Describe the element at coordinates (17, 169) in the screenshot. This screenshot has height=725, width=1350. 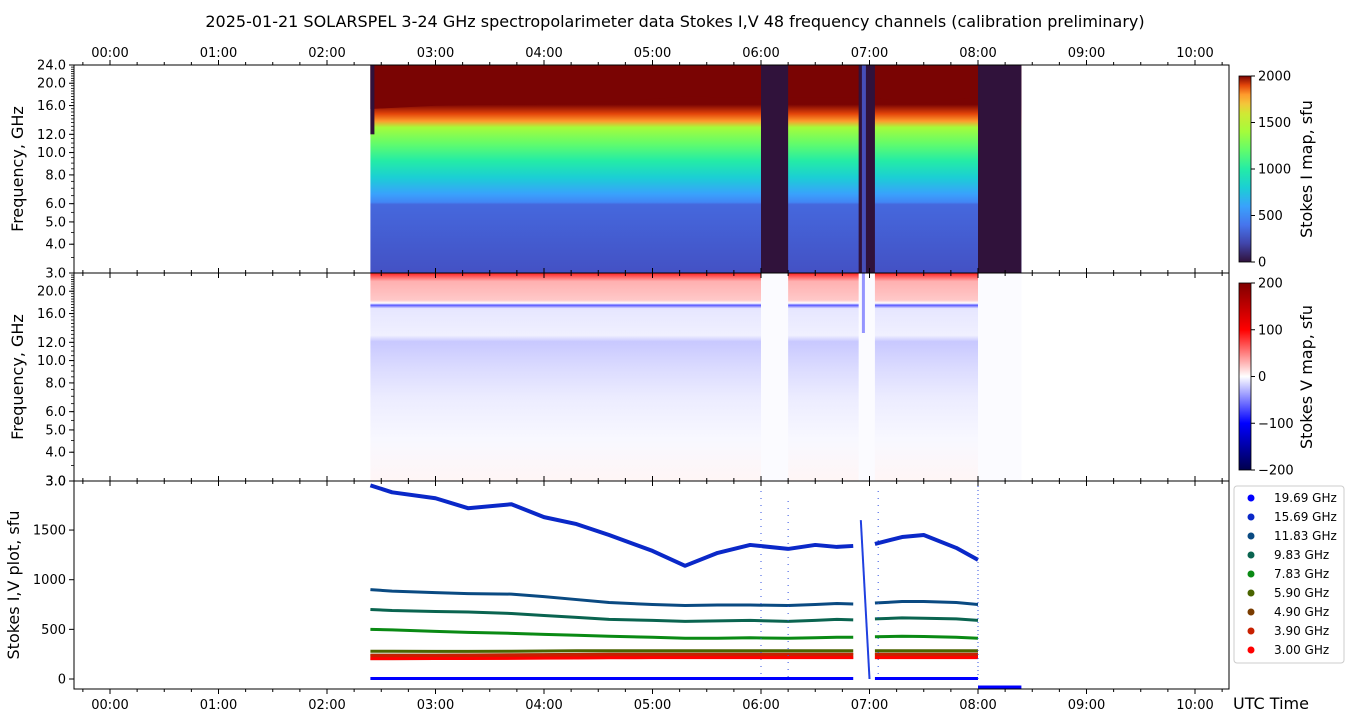
I see `stokes-i-ylabel: Frequency, GHz` at that location.